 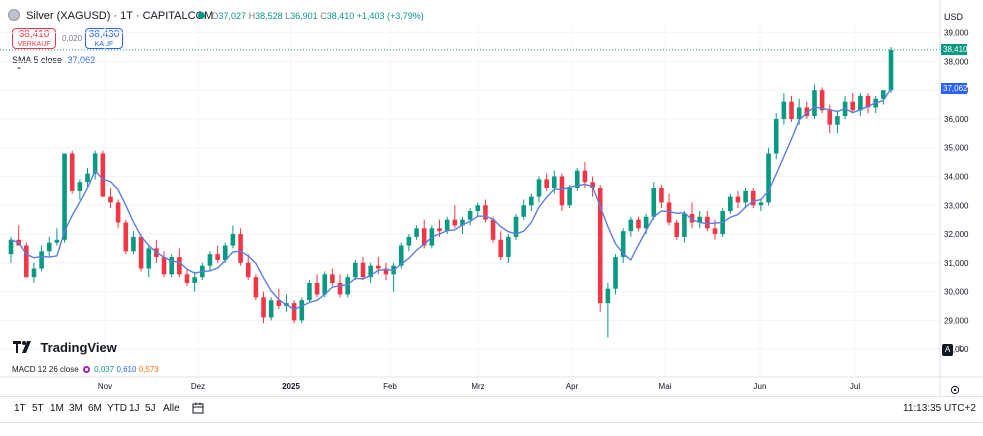 I want to click on timeframe-1j: 1J, so click(x=134, y=408).